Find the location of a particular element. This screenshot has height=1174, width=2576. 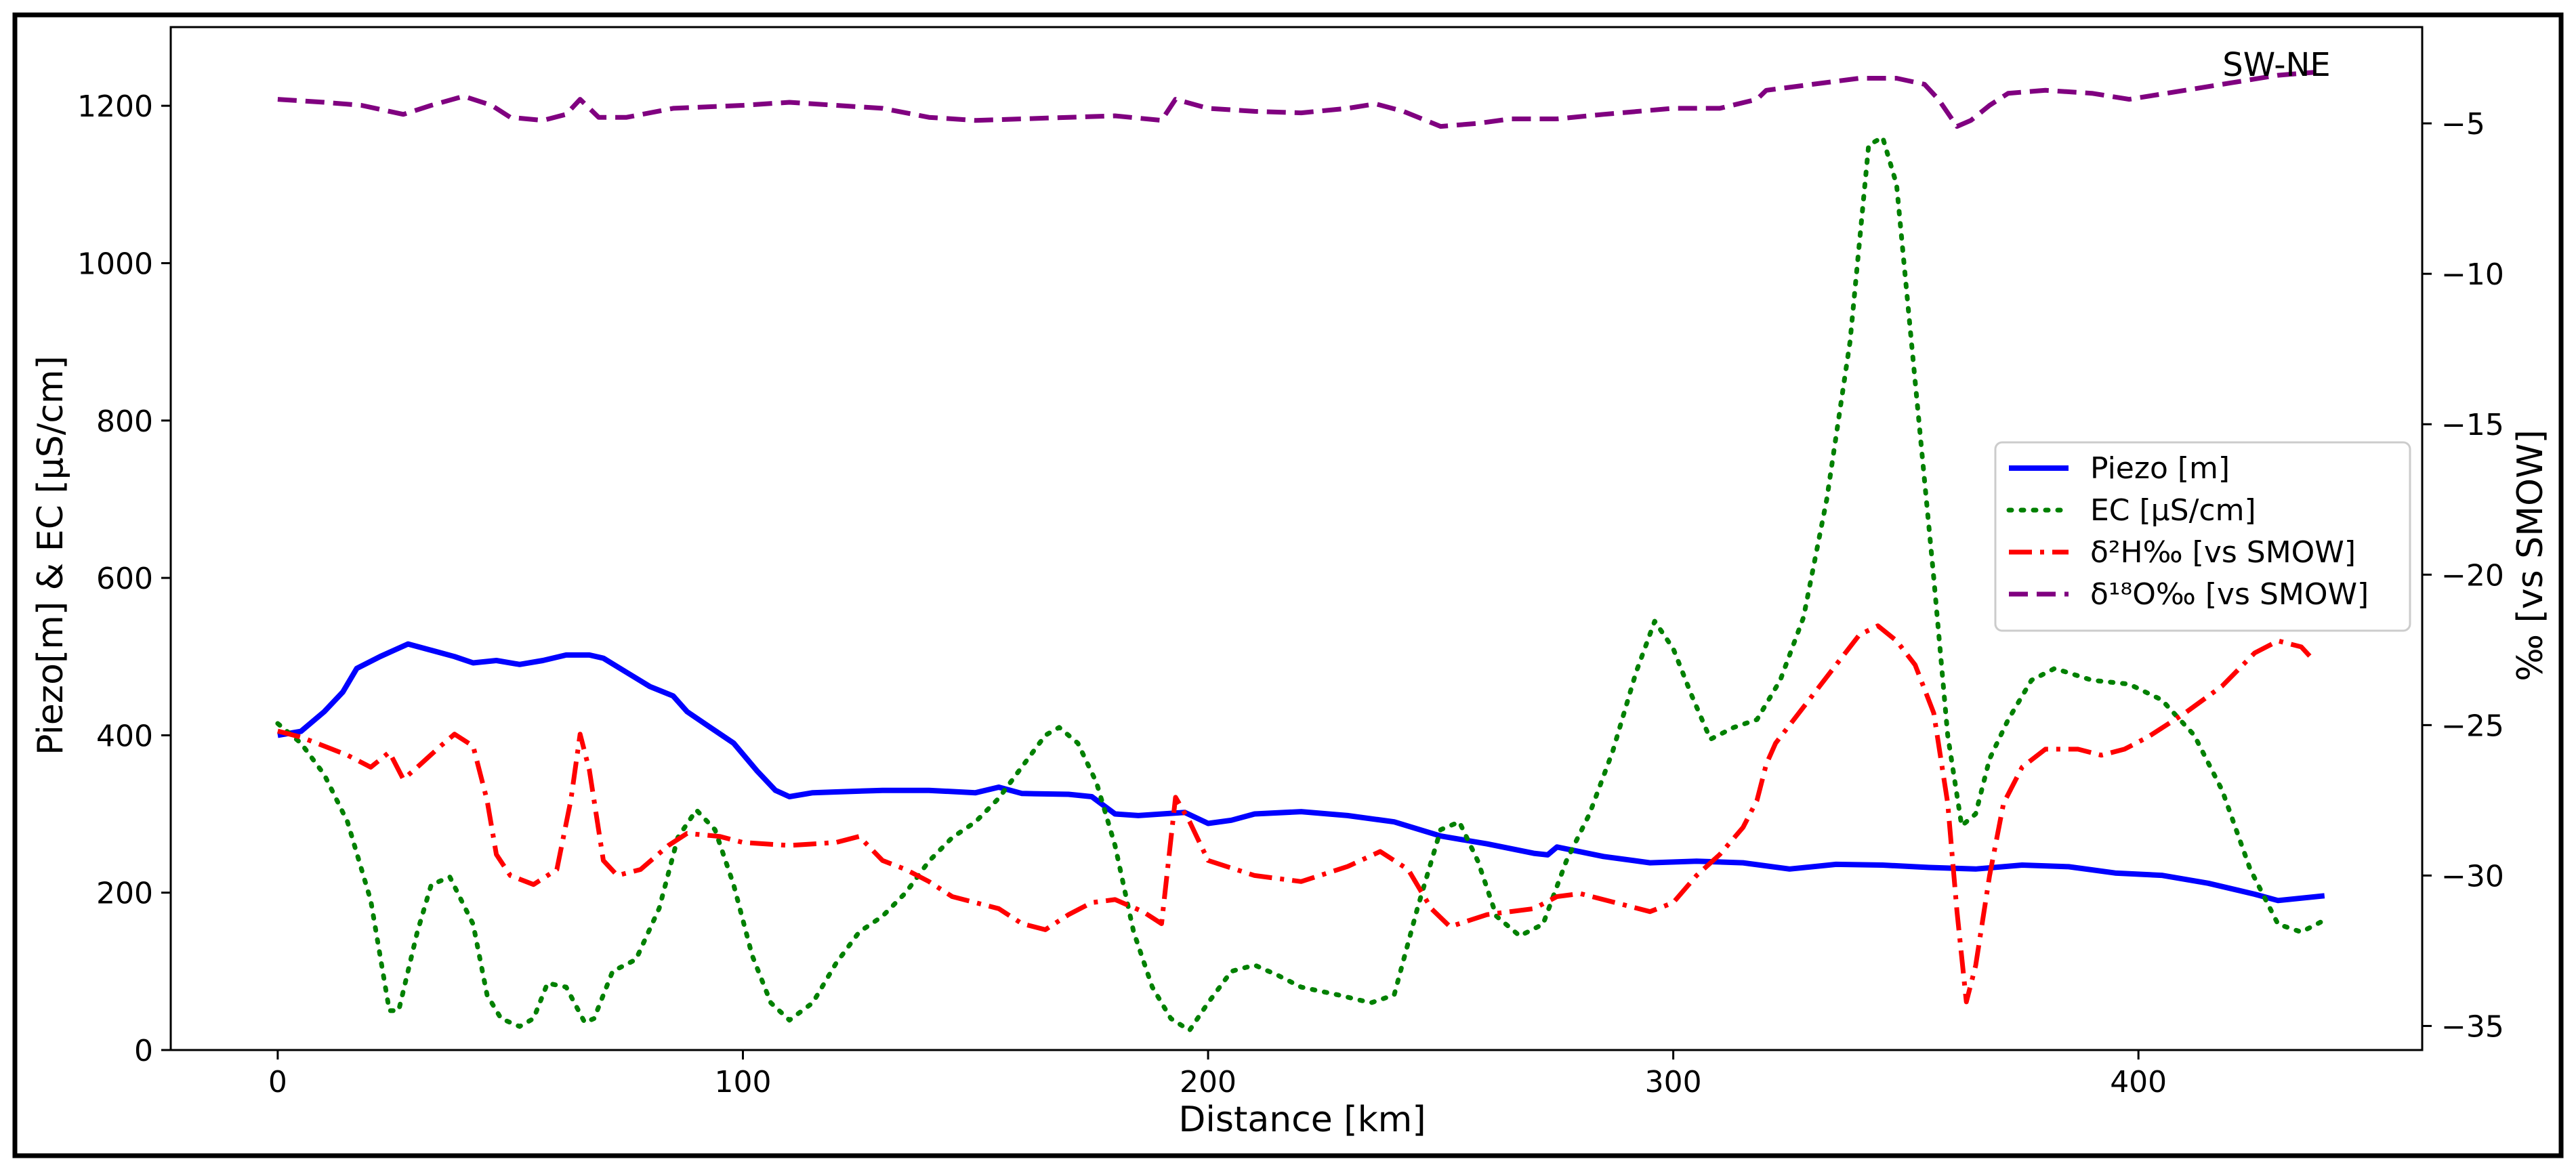

x-tick-label: 300 is located at coordinates (1673, 1082).